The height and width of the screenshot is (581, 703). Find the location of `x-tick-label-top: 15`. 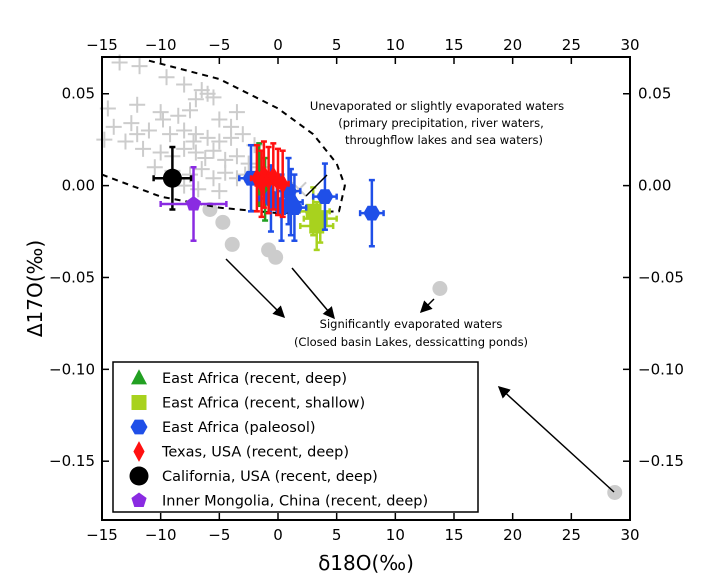

x-tick-label-top: 15 is located at coordinates (453, 45).